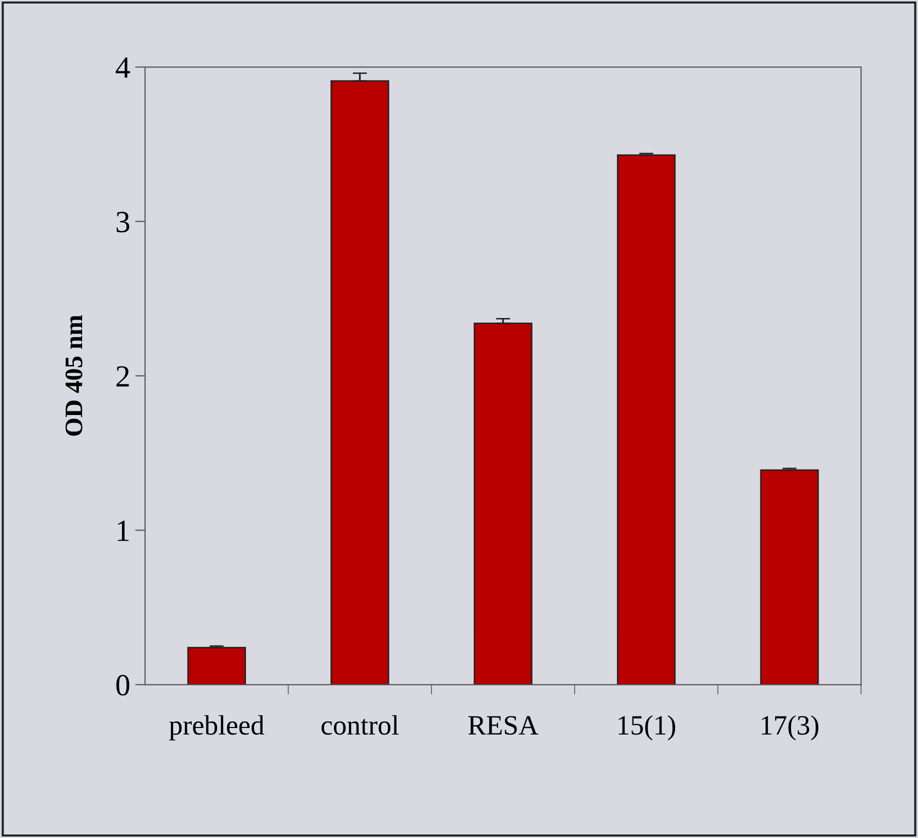 The width and height of the screenshot is (918, 838). I want to click on y-tick-label: 3, so click(123, 222).